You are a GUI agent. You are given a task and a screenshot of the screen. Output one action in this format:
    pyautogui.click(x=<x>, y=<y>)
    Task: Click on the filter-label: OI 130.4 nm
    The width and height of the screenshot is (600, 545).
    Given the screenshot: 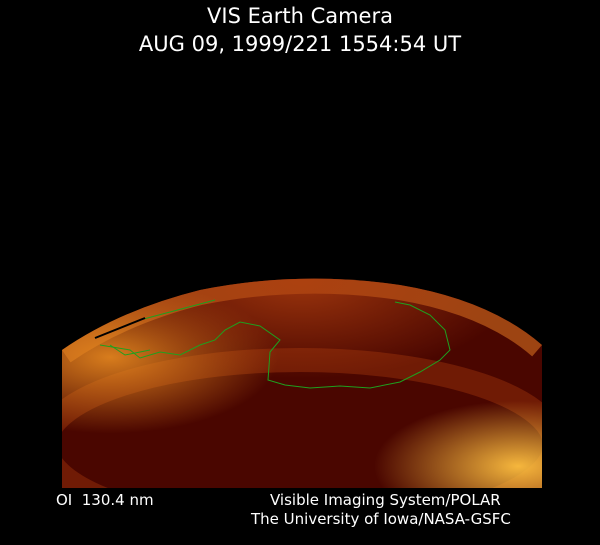 What is the action you would take?
    pyautogui.click(x=105, y=500)
    